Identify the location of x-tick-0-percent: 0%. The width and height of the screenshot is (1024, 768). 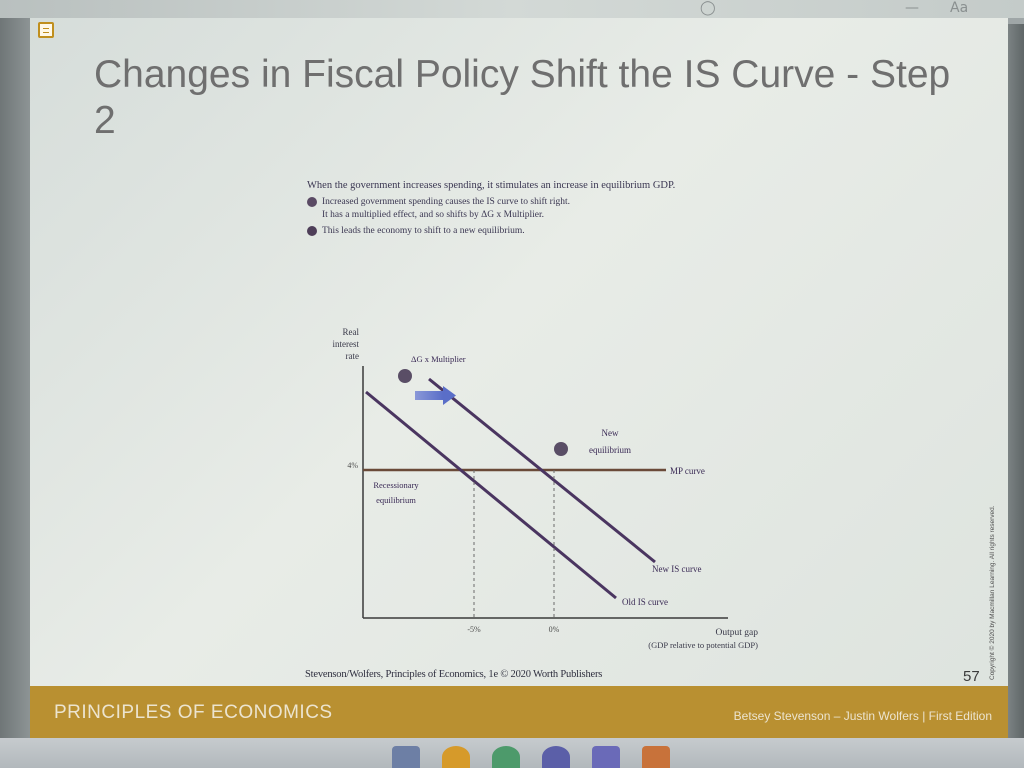
(554, 629).